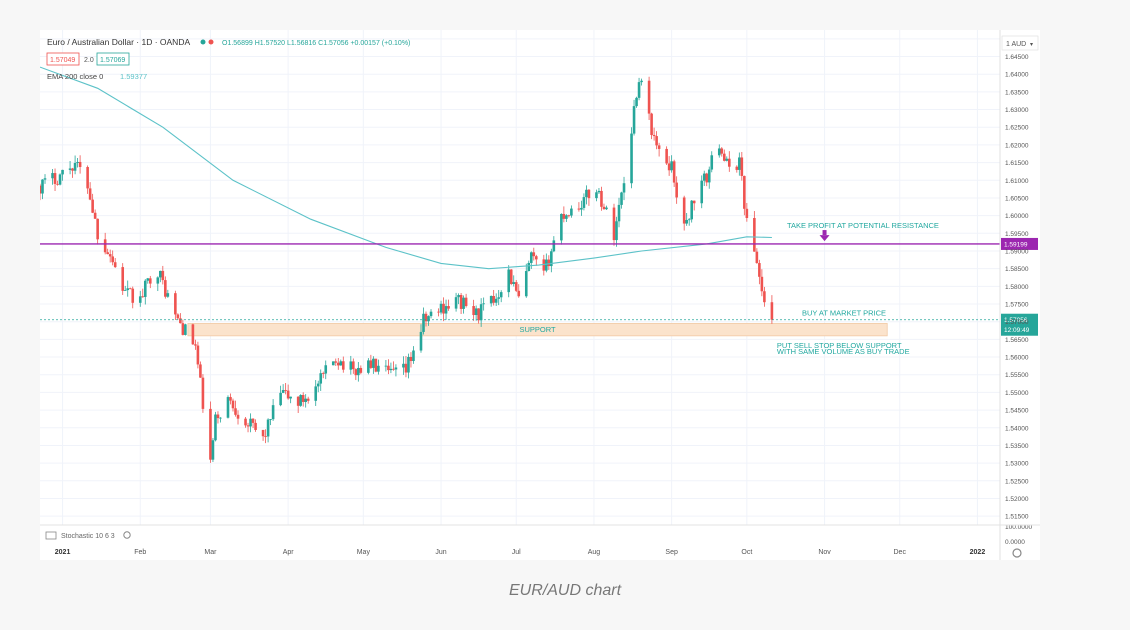  What do you see at coordinates (1019, 243) in the screenshot?
I see `resistance-price-tag` at bounding box center [1019, 243].